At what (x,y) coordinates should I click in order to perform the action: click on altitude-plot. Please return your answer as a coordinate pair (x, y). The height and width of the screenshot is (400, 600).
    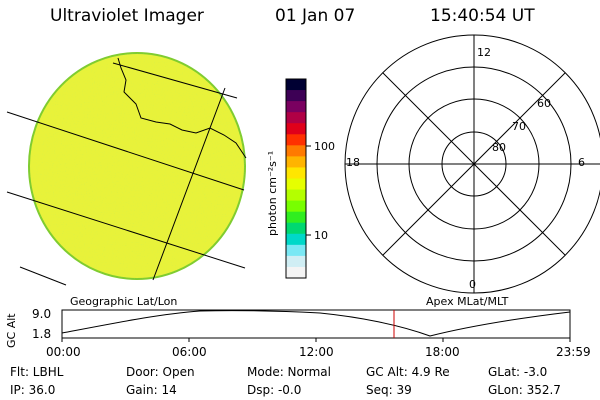
    Looking at the image, I should click on (316, 325).